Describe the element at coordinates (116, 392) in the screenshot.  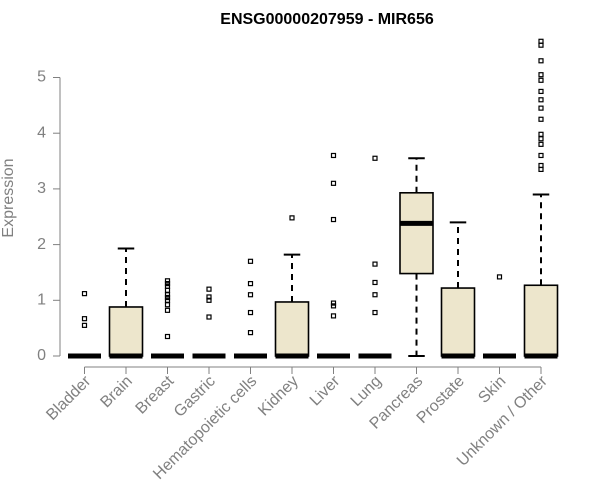
I see `x-tick-label: Brain` at that location.